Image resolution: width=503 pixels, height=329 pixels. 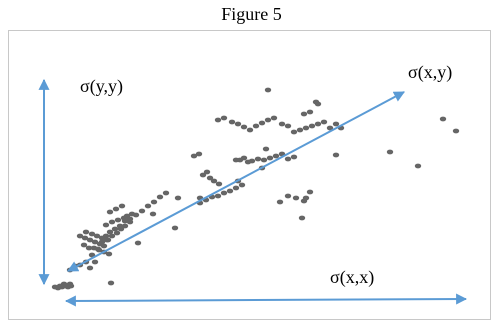 I want to click on sigma-yy-label: σ(y,y), so click(x=101, y=86).